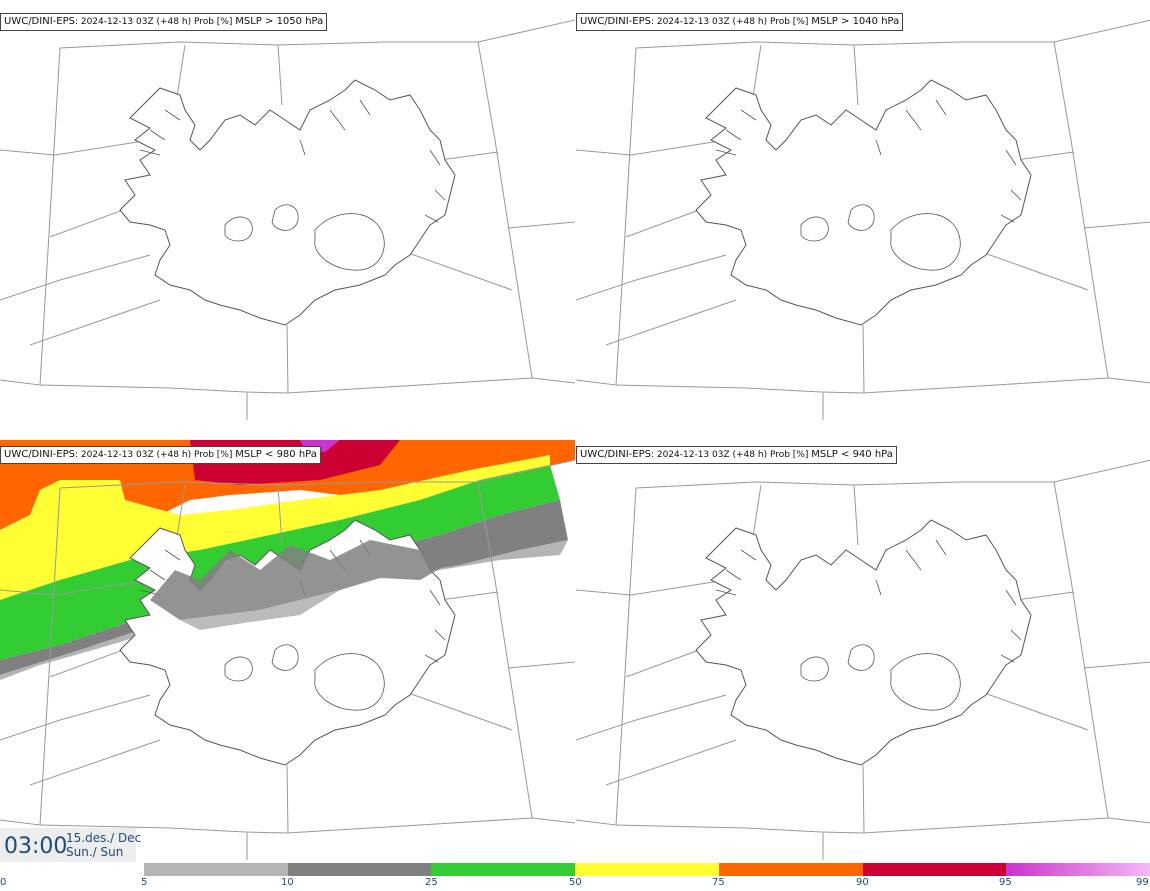 This screenshot has height=891, width=1150. I want to click on colorbar-tick-95: 95, so click(1005, 882).